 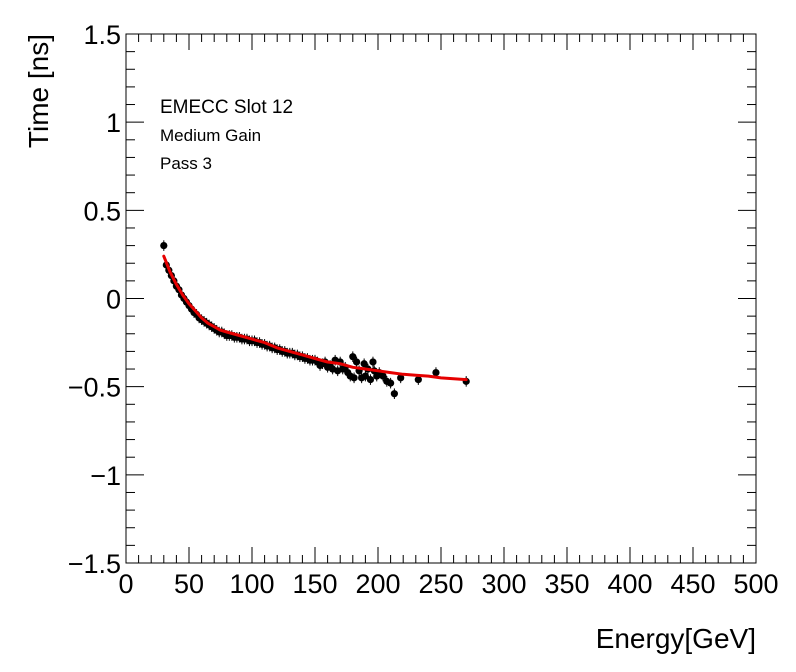 I want to click on x-tick-labels: 0 50 100 150 200 250 300 350 400 450 500, so click(x=448, y=584).